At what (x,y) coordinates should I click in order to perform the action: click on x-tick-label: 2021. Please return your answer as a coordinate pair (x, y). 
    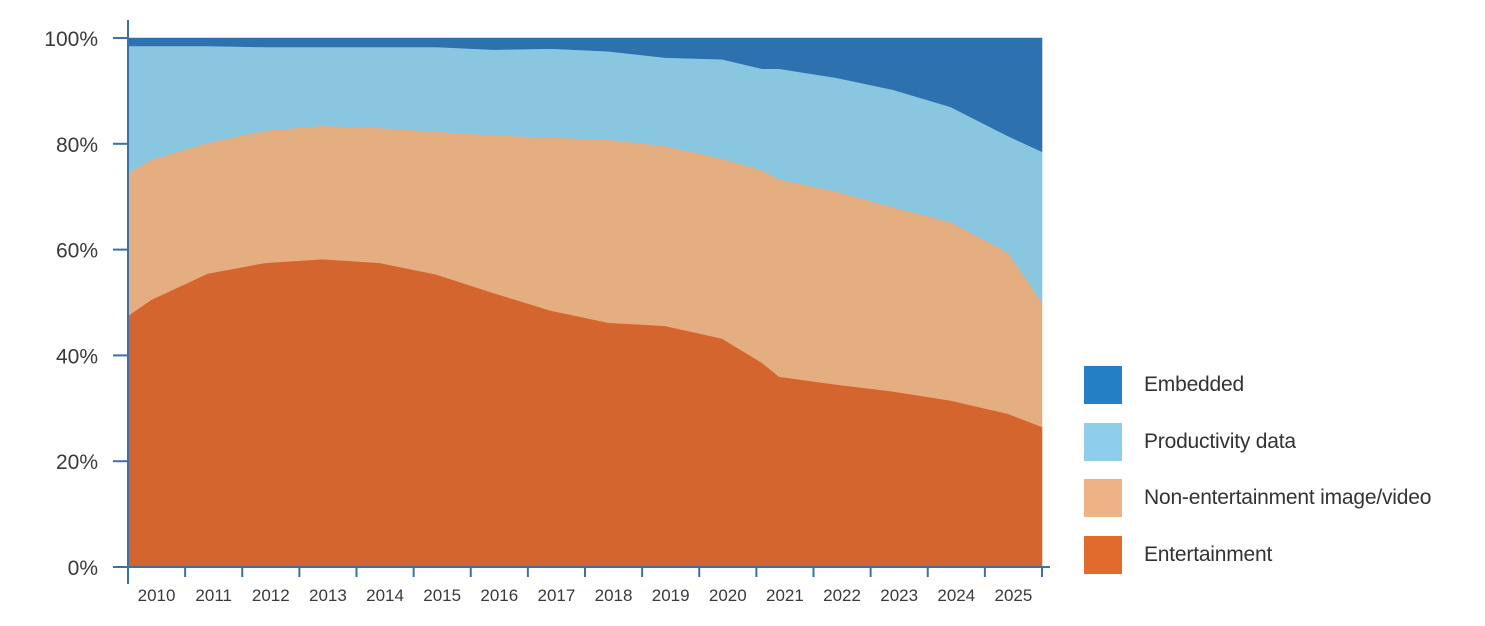
    Looking at the image, I should click on (785, 595).